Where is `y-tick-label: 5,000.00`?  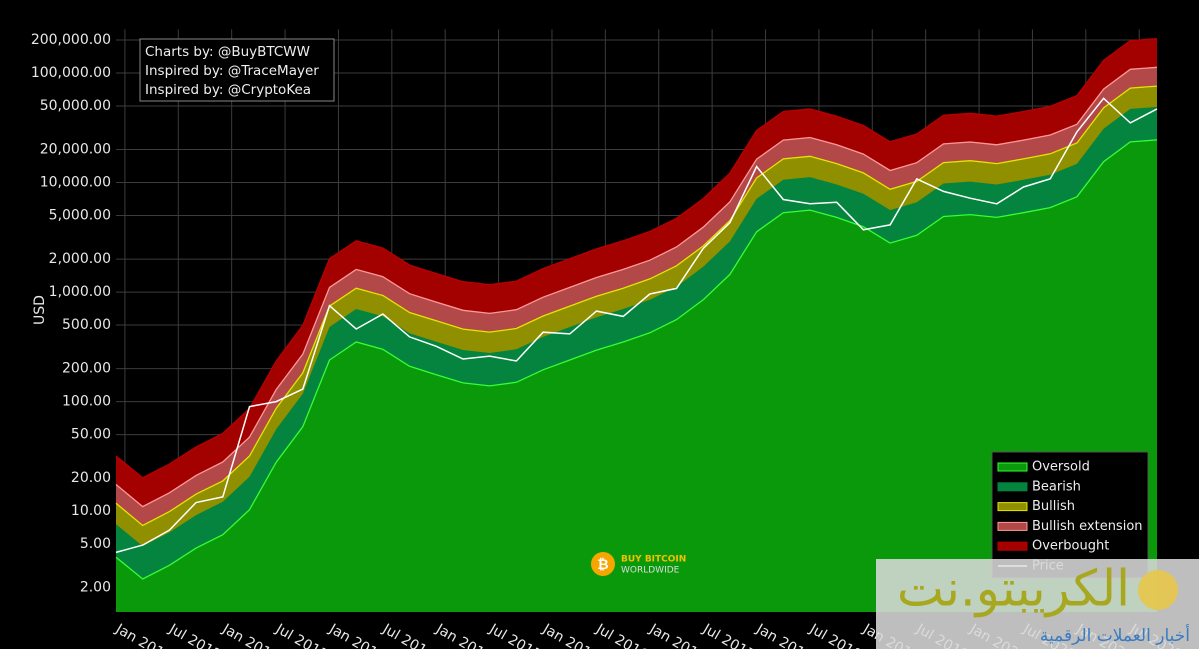
y-tick-label: 5,000.00 is located at coordinates (80, 215).